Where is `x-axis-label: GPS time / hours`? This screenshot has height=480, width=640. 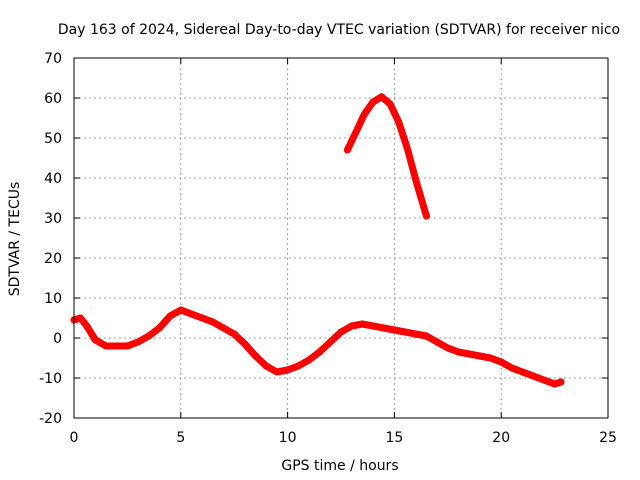 x-axis-label: GPS time / hours is located at coordinates (339, 466).